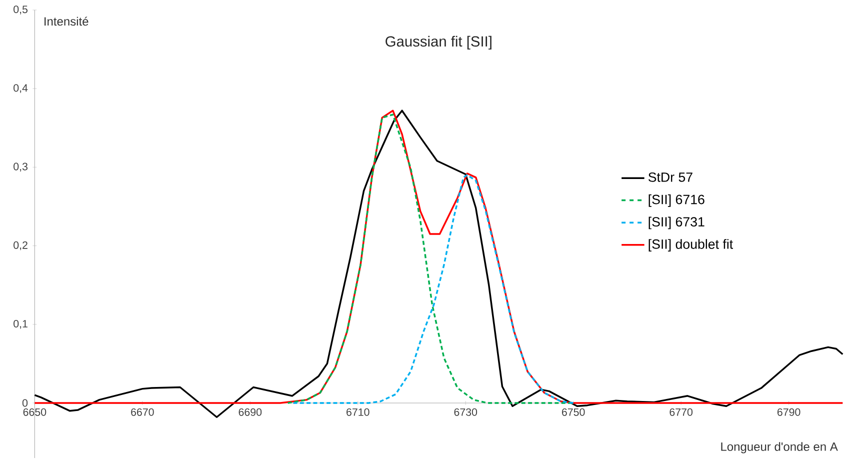  What do you see at coordinates (250, 412) in the screenshot?
I see `x-tick-label: 6690` at bounding box center [250, 412].